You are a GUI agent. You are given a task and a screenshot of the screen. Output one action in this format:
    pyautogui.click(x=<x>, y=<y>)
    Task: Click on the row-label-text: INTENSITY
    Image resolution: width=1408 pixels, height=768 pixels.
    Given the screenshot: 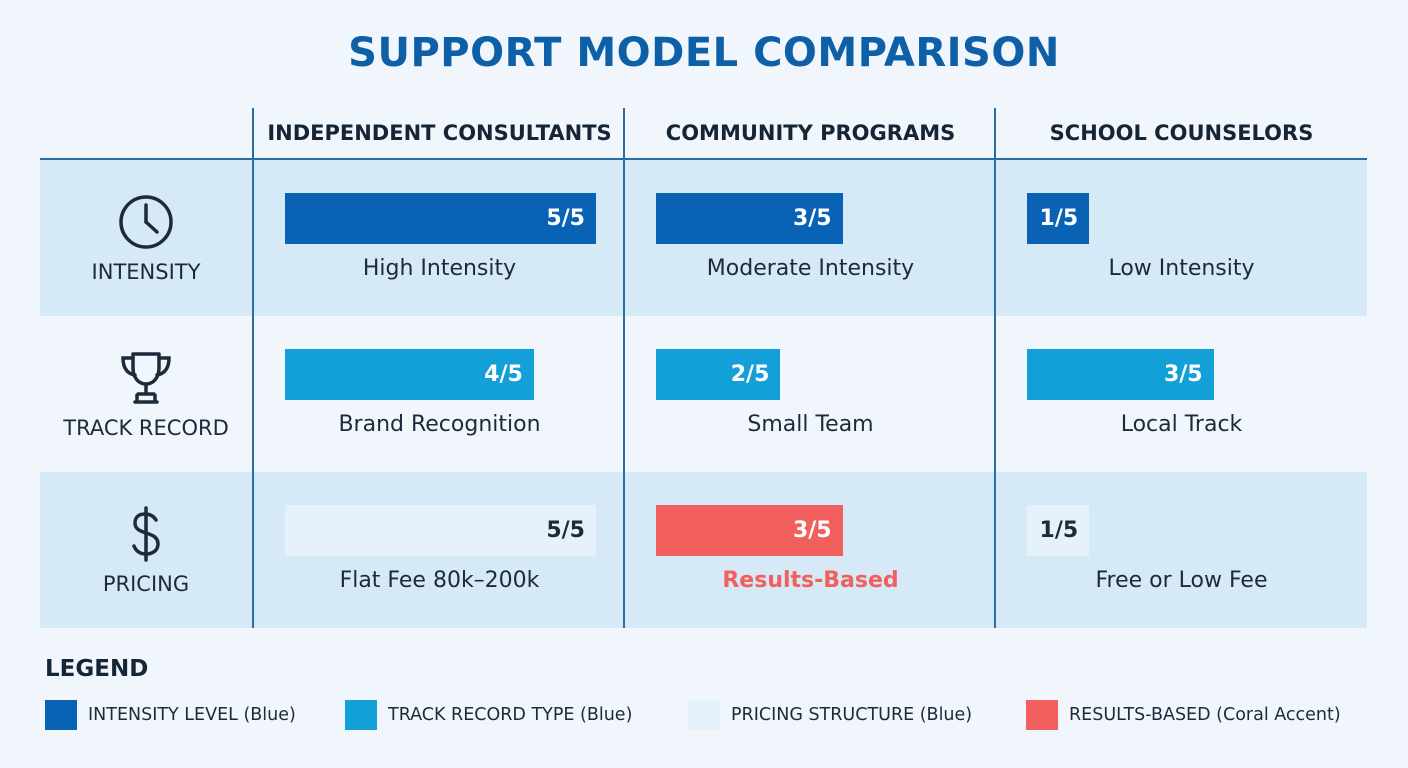 What is the action you would take?
    pyautogui.click(x=146, y=272)
    